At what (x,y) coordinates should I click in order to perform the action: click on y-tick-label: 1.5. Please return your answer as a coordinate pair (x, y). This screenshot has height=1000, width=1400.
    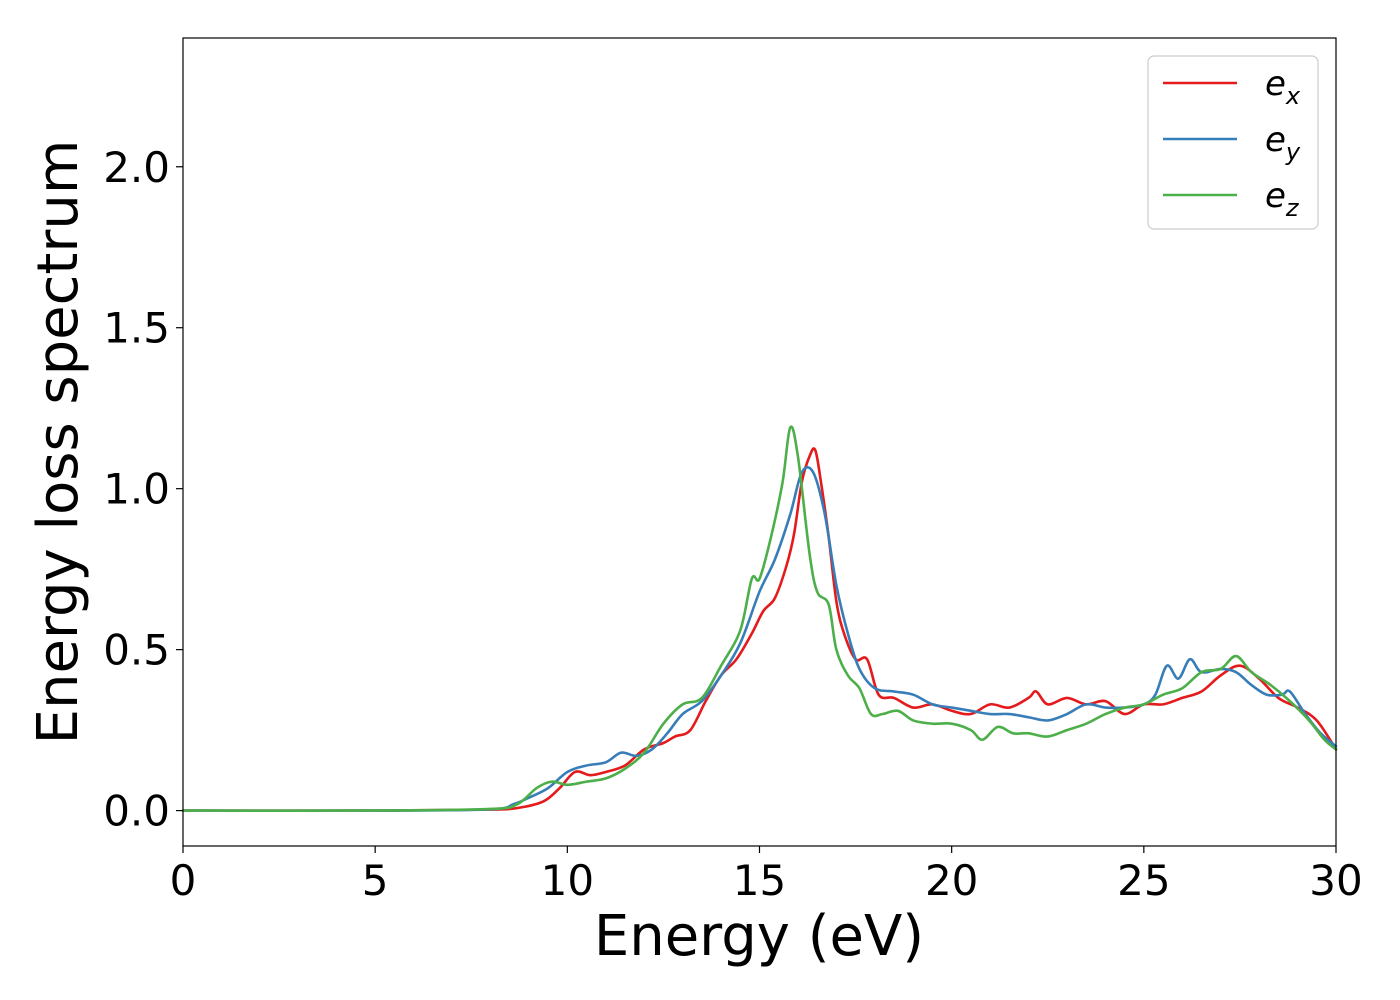
    Looking at the image, I should click on (136, 328).